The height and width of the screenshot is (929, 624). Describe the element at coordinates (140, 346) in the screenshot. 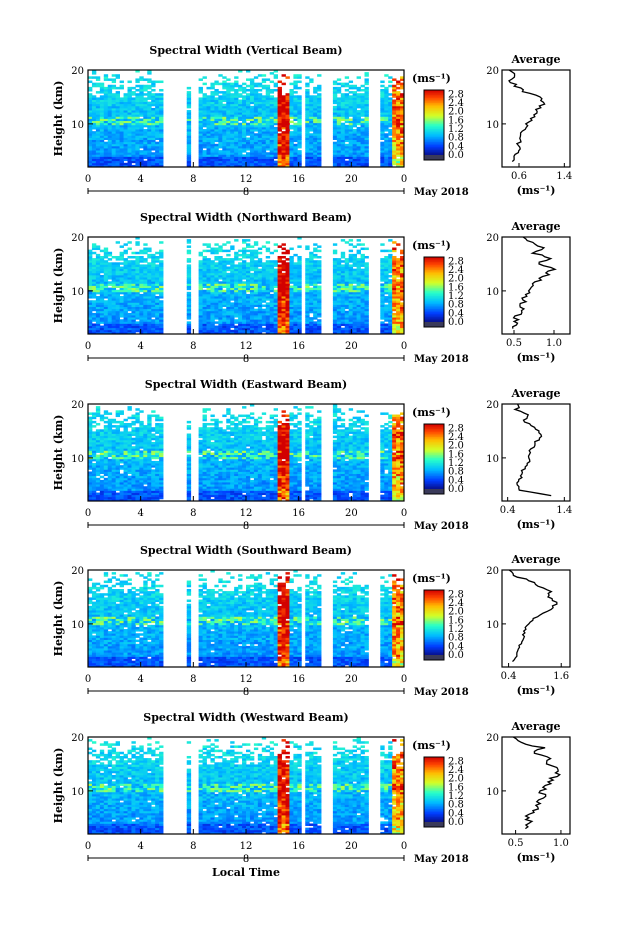

I see `x-tick-label: 4` at that location.